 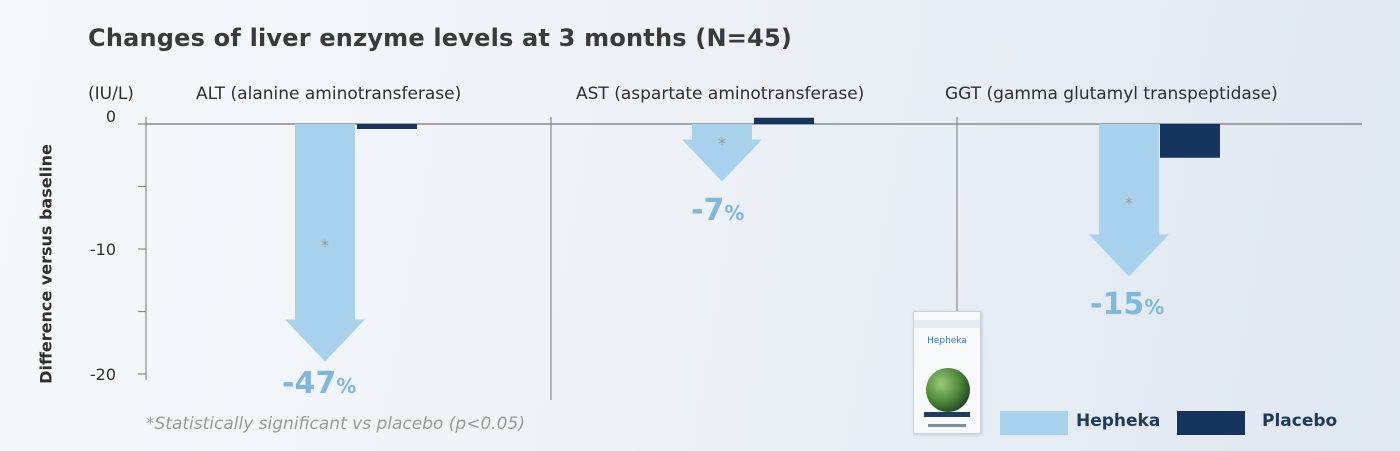 What do you see at coordinates (346, 386) in the screenshot?
I see `pct-label-alt-symbol: %` at bounding box center [346, 386].